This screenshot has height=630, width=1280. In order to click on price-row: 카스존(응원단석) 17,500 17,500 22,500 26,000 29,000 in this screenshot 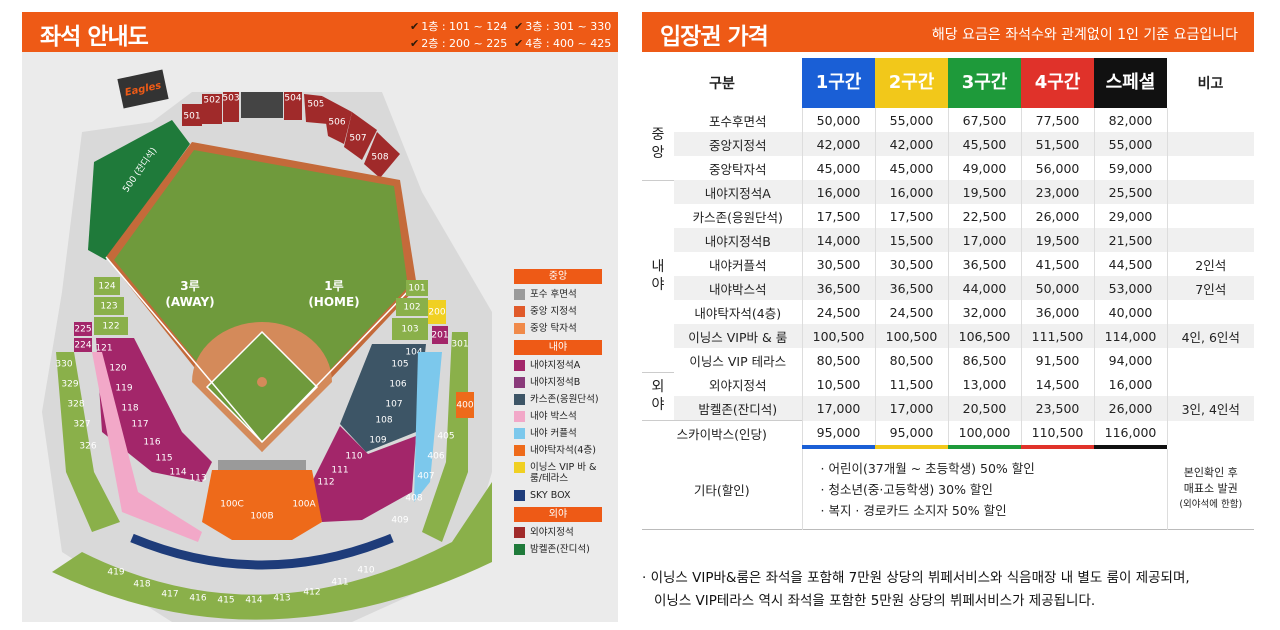, I will do `click(948, 216)`.